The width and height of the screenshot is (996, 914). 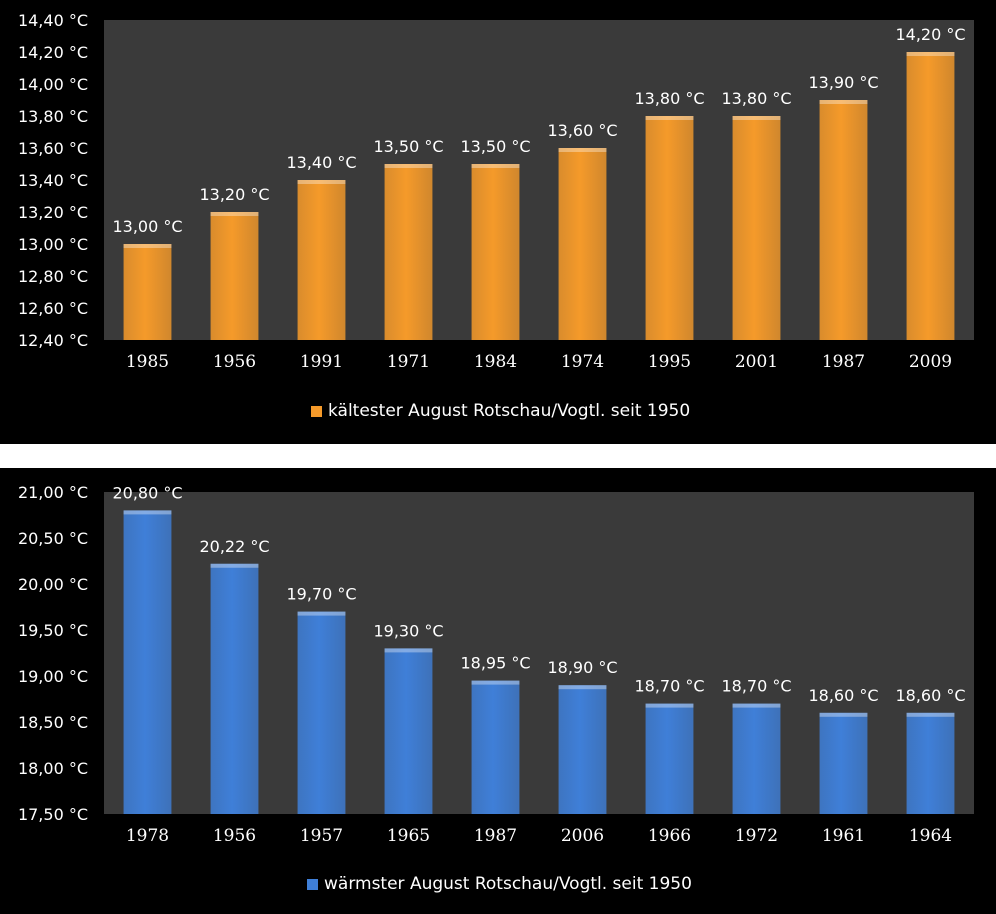 I want to click on cold-y-tick-label: 13,40 °C, so click(x=53, y=180).